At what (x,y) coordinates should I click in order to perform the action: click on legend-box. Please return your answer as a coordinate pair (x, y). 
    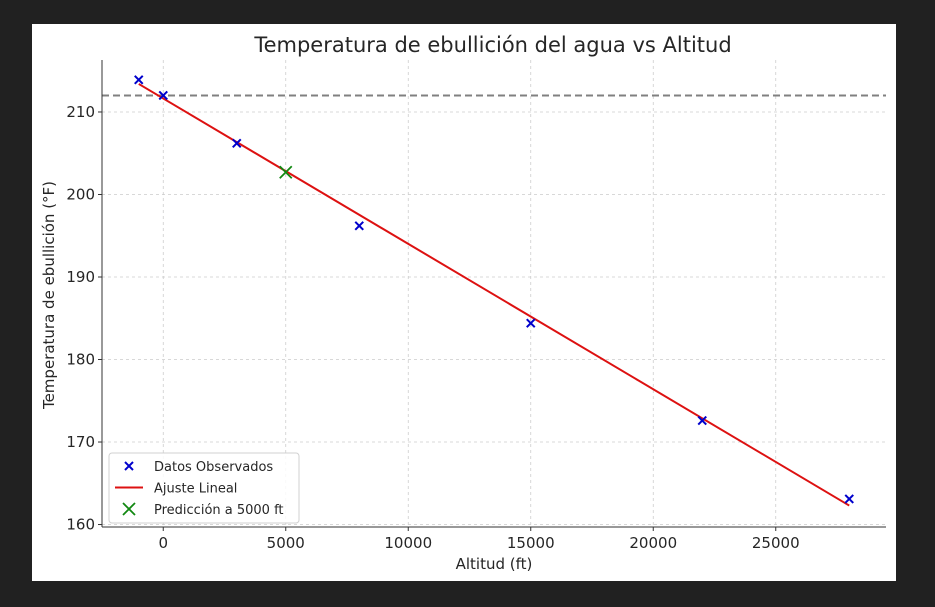
    Looking at the image, I should click on (204, 488).